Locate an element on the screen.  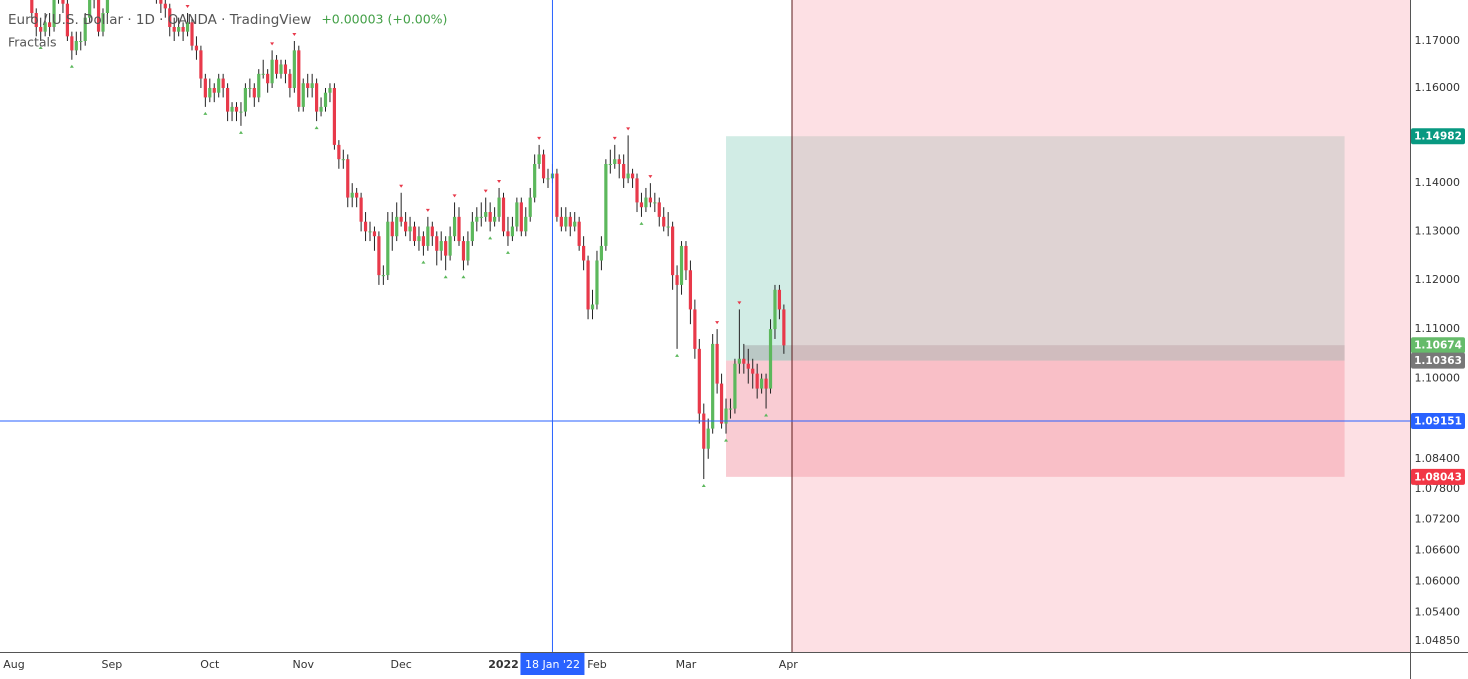
last-price-label: 1.10674 is located at coordinates (1438, 346).